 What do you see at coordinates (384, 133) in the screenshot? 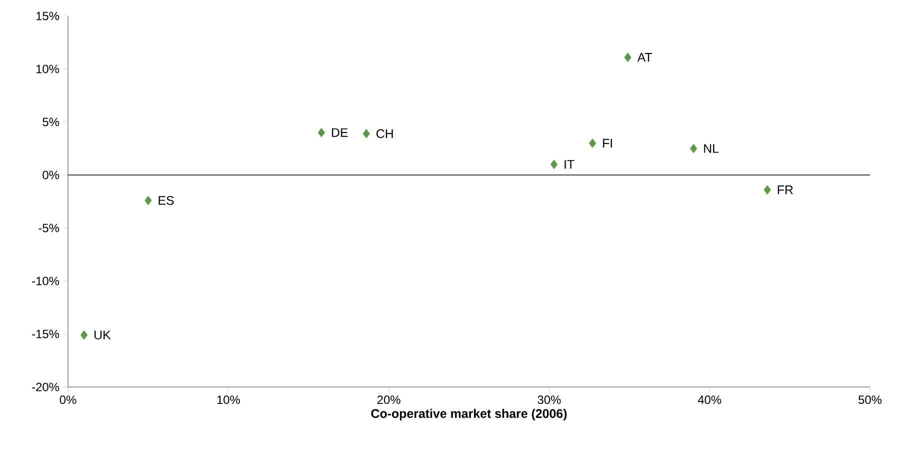
I see `annotation: CH` at bounding box center [384, 133].